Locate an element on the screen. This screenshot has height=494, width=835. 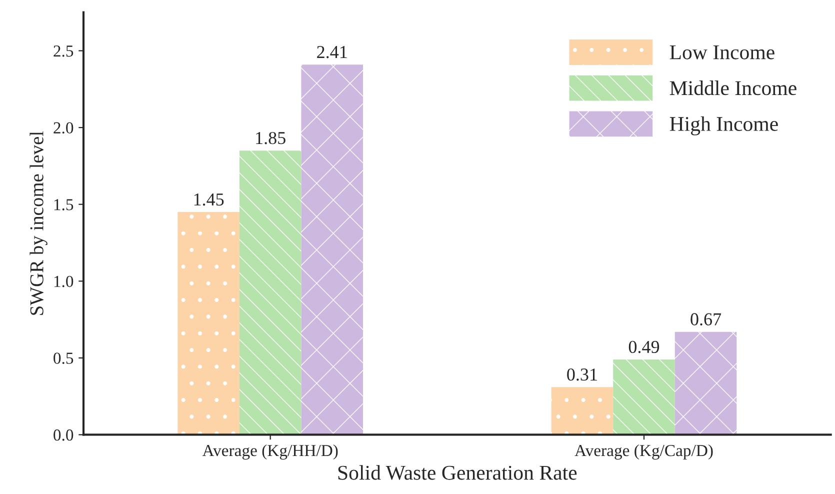
x-tick-label: Average (Kg/Cap/D) is located at coordinates (643, 452).